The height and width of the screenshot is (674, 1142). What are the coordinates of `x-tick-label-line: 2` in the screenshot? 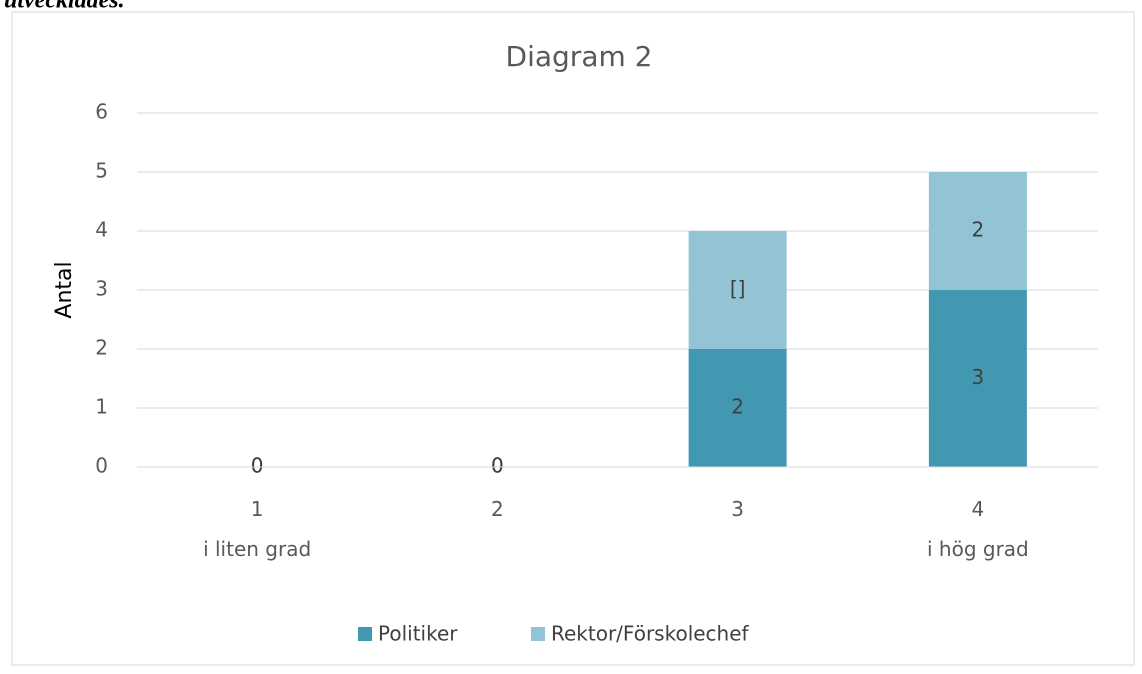 It's located at (497, 509).